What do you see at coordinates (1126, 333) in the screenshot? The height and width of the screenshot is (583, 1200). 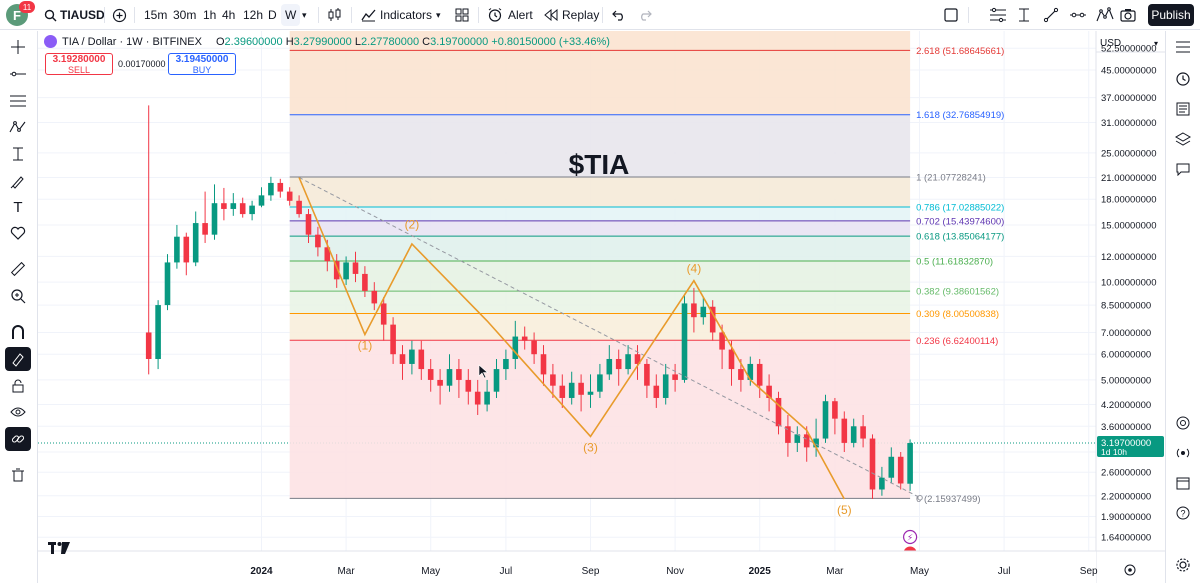 I see `price-tick-label: 7.00000000` at bounding box center [1126, 333].